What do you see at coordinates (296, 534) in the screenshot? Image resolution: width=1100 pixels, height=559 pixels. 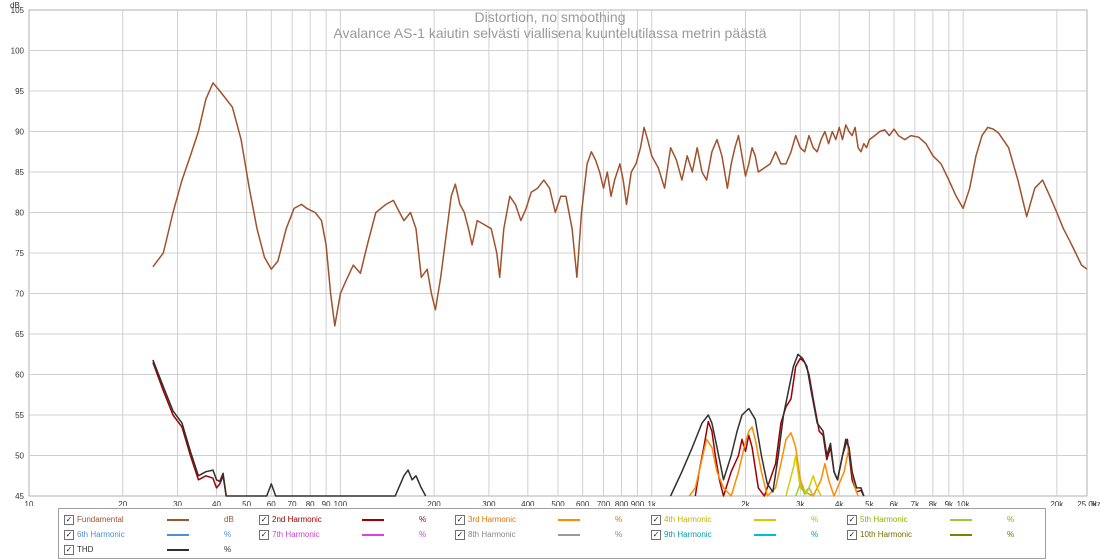 I see `legend-label: 7th Harmonic` at bounding box center [296, 534].